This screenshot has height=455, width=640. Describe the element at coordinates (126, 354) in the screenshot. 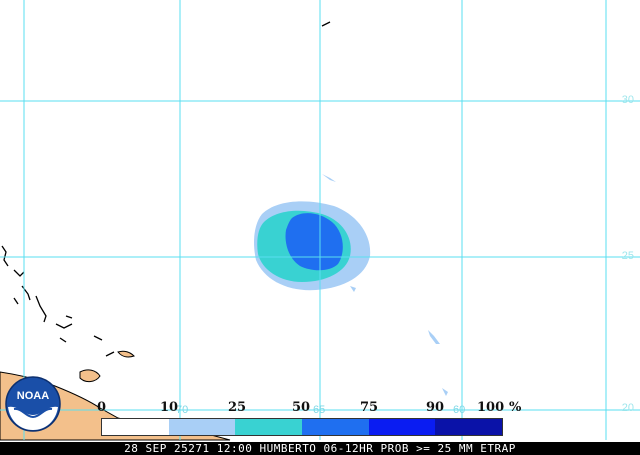

I see `small-island` at that location.